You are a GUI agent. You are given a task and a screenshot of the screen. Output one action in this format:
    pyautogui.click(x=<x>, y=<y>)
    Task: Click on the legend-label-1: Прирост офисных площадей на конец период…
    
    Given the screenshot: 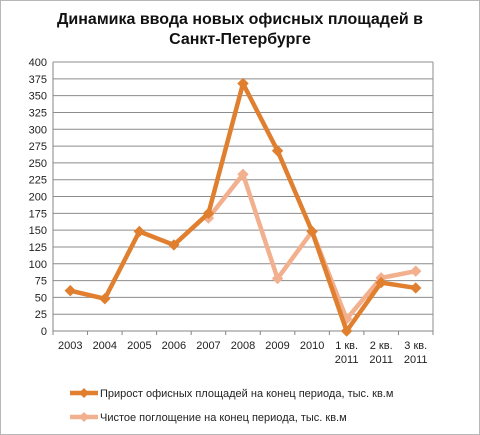 What is the action you would take?
    pyautogui.click(x=246, y=394)
    